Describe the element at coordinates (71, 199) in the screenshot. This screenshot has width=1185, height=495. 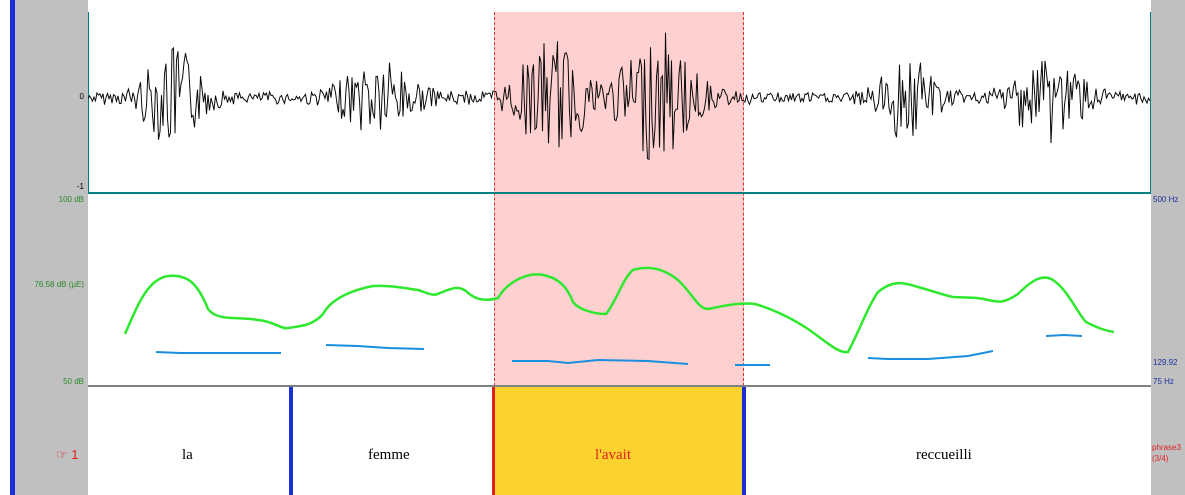
I see `intensity-tick-top: 100 dB` at that location.